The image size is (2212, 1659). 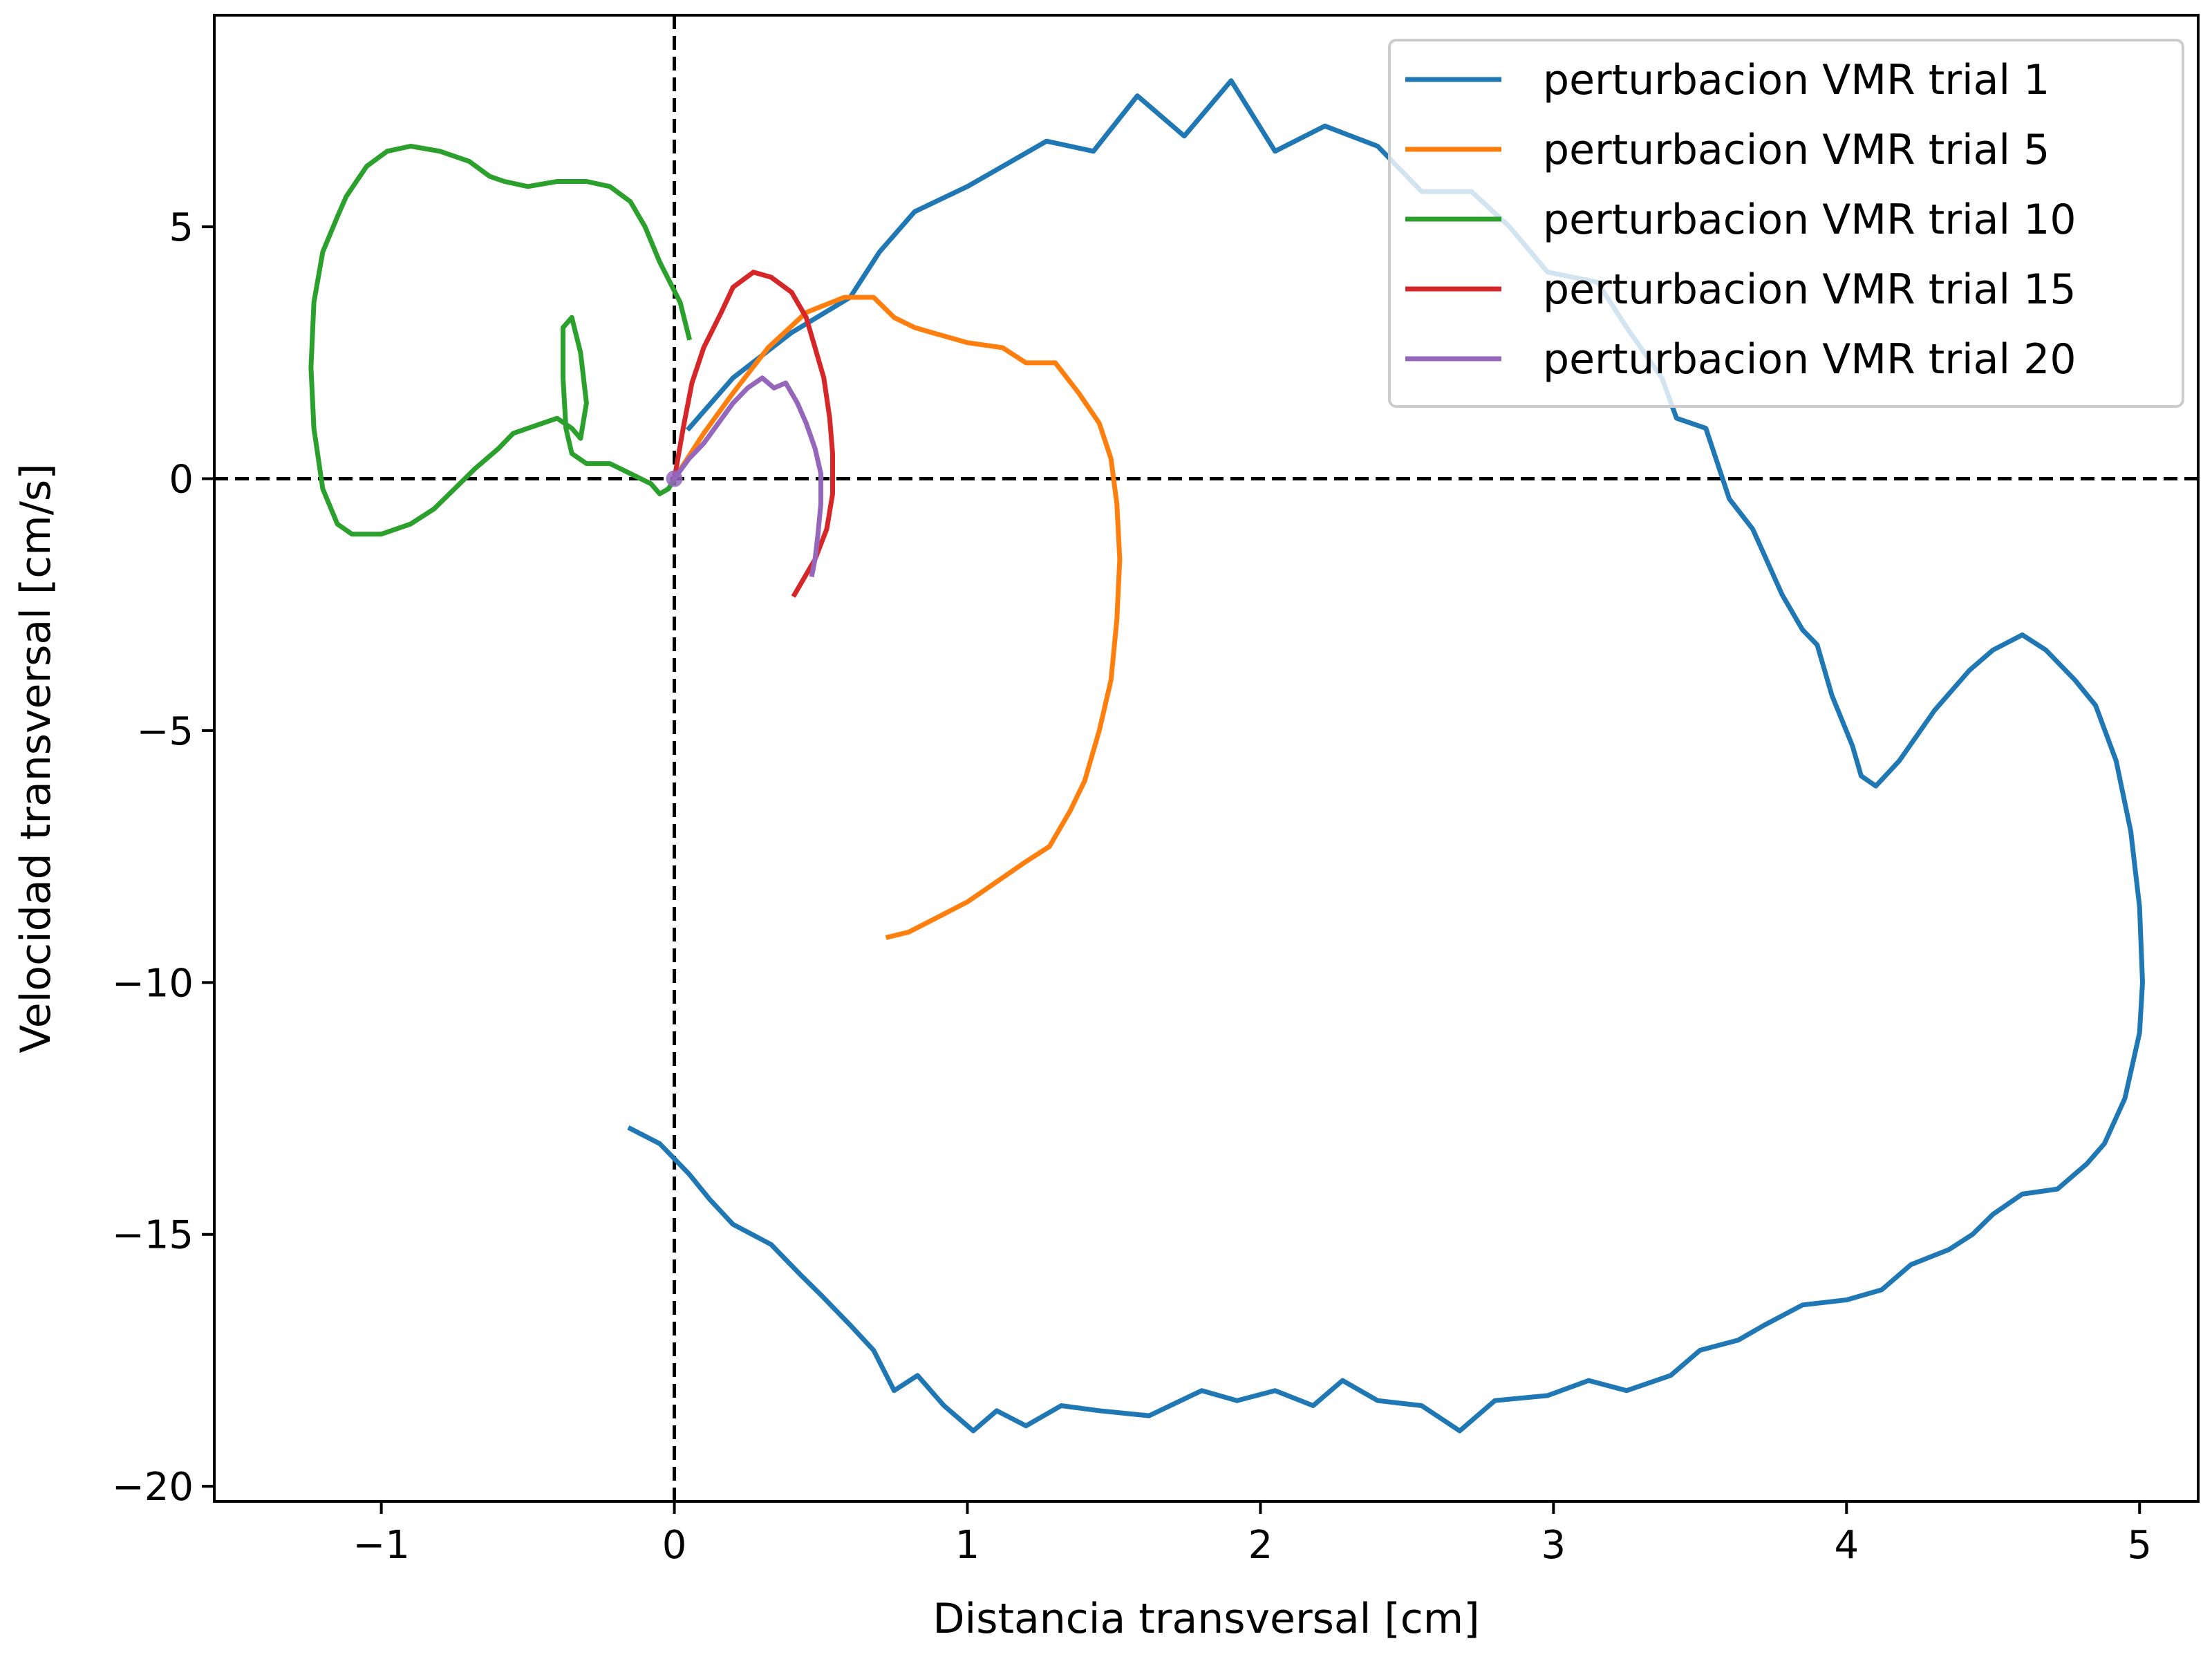 I want to click on y-axis-ticks: 5 0 −5 −10 −15 −20, so click(x=163, y=857).